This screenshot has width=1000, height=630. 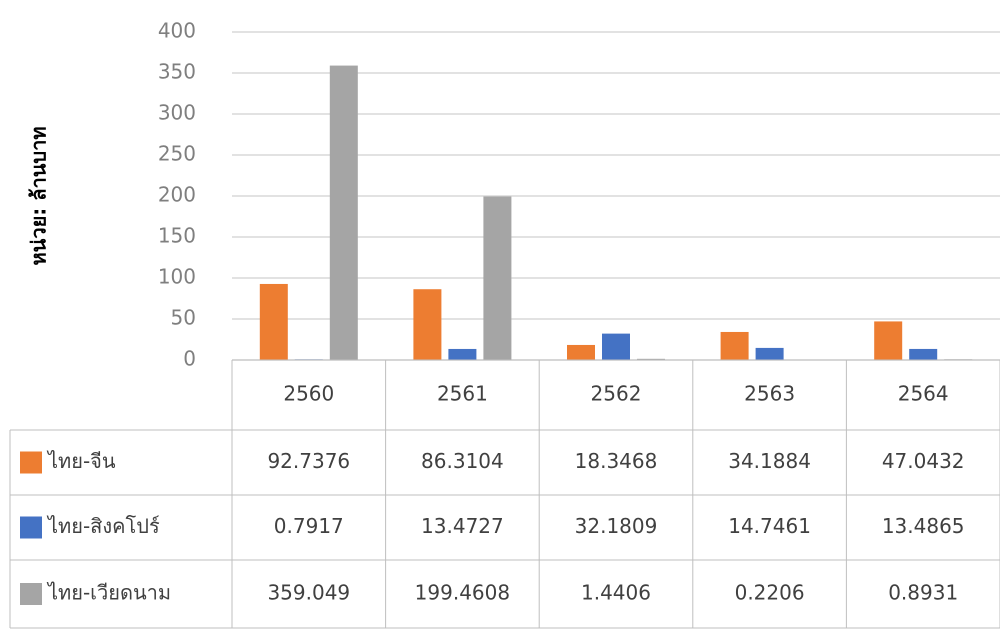 I want to click on x-tick-label: 2564, so click(x=923, y=394).